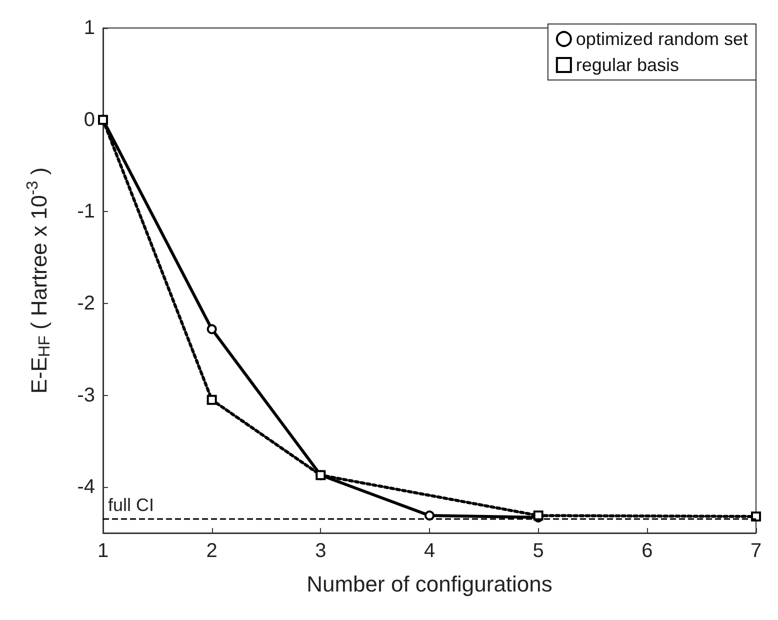  Describe the element at coordinates (86, 211) in the screenshot. I see `y-tick-label: -1` at that location.